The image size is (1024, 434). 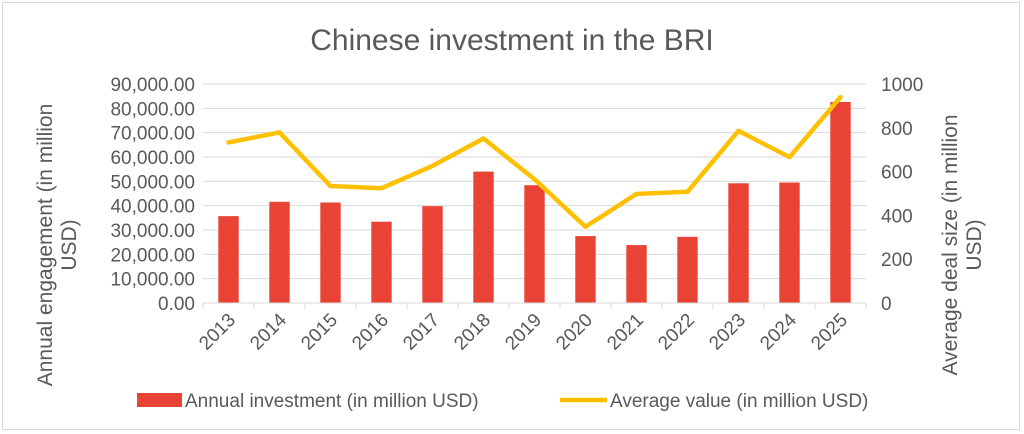 I want to click on bar-2021, so click(x=636, y=274).